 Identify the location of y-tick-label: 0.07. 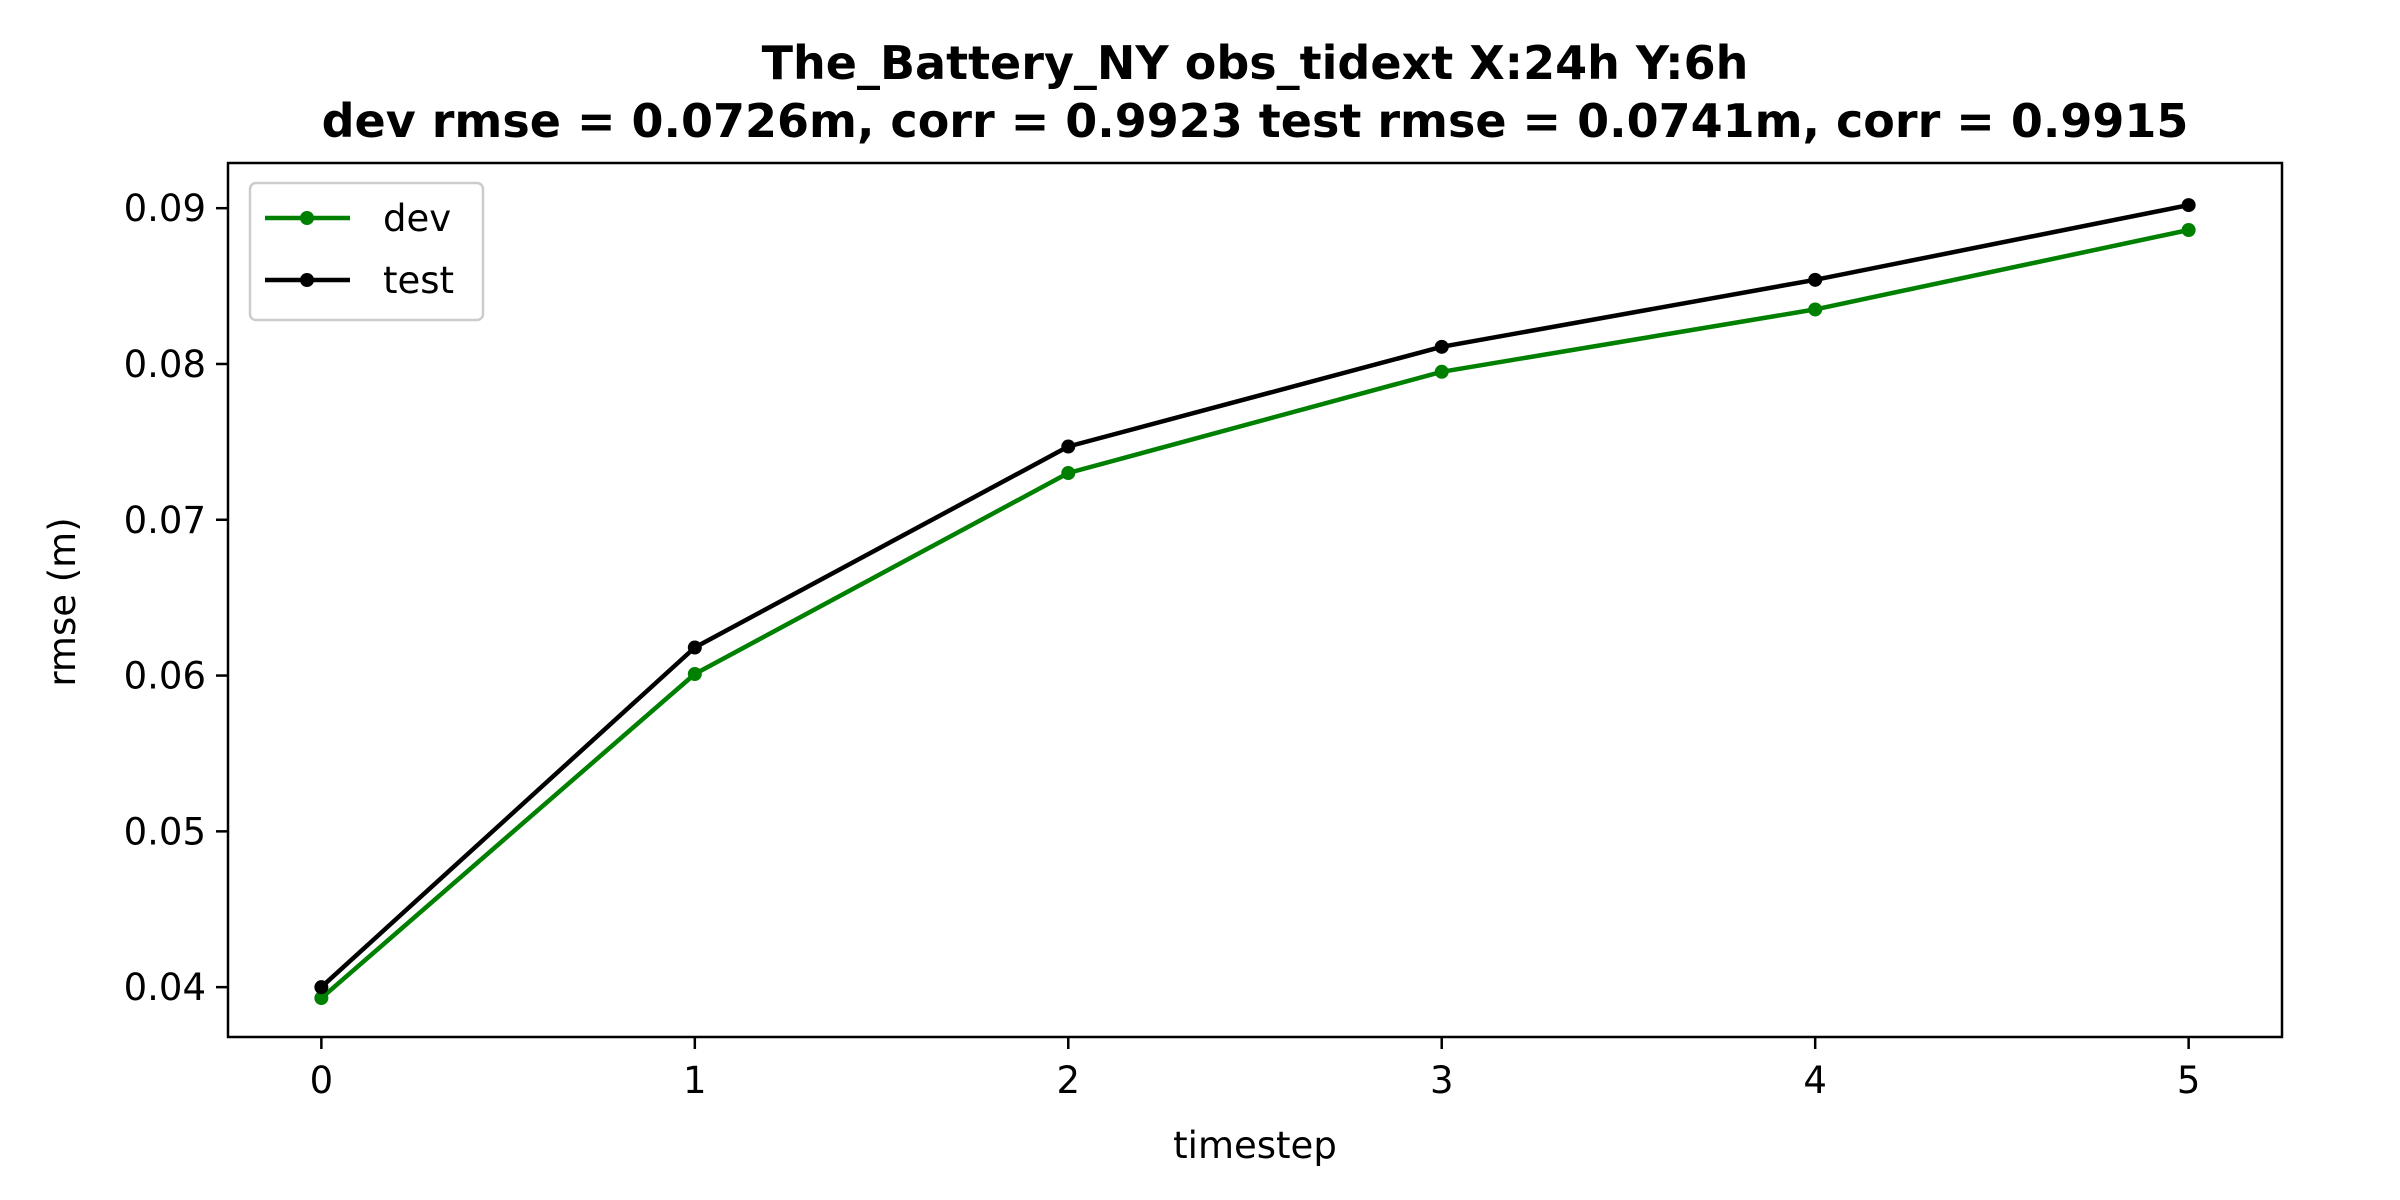
(165, 520).